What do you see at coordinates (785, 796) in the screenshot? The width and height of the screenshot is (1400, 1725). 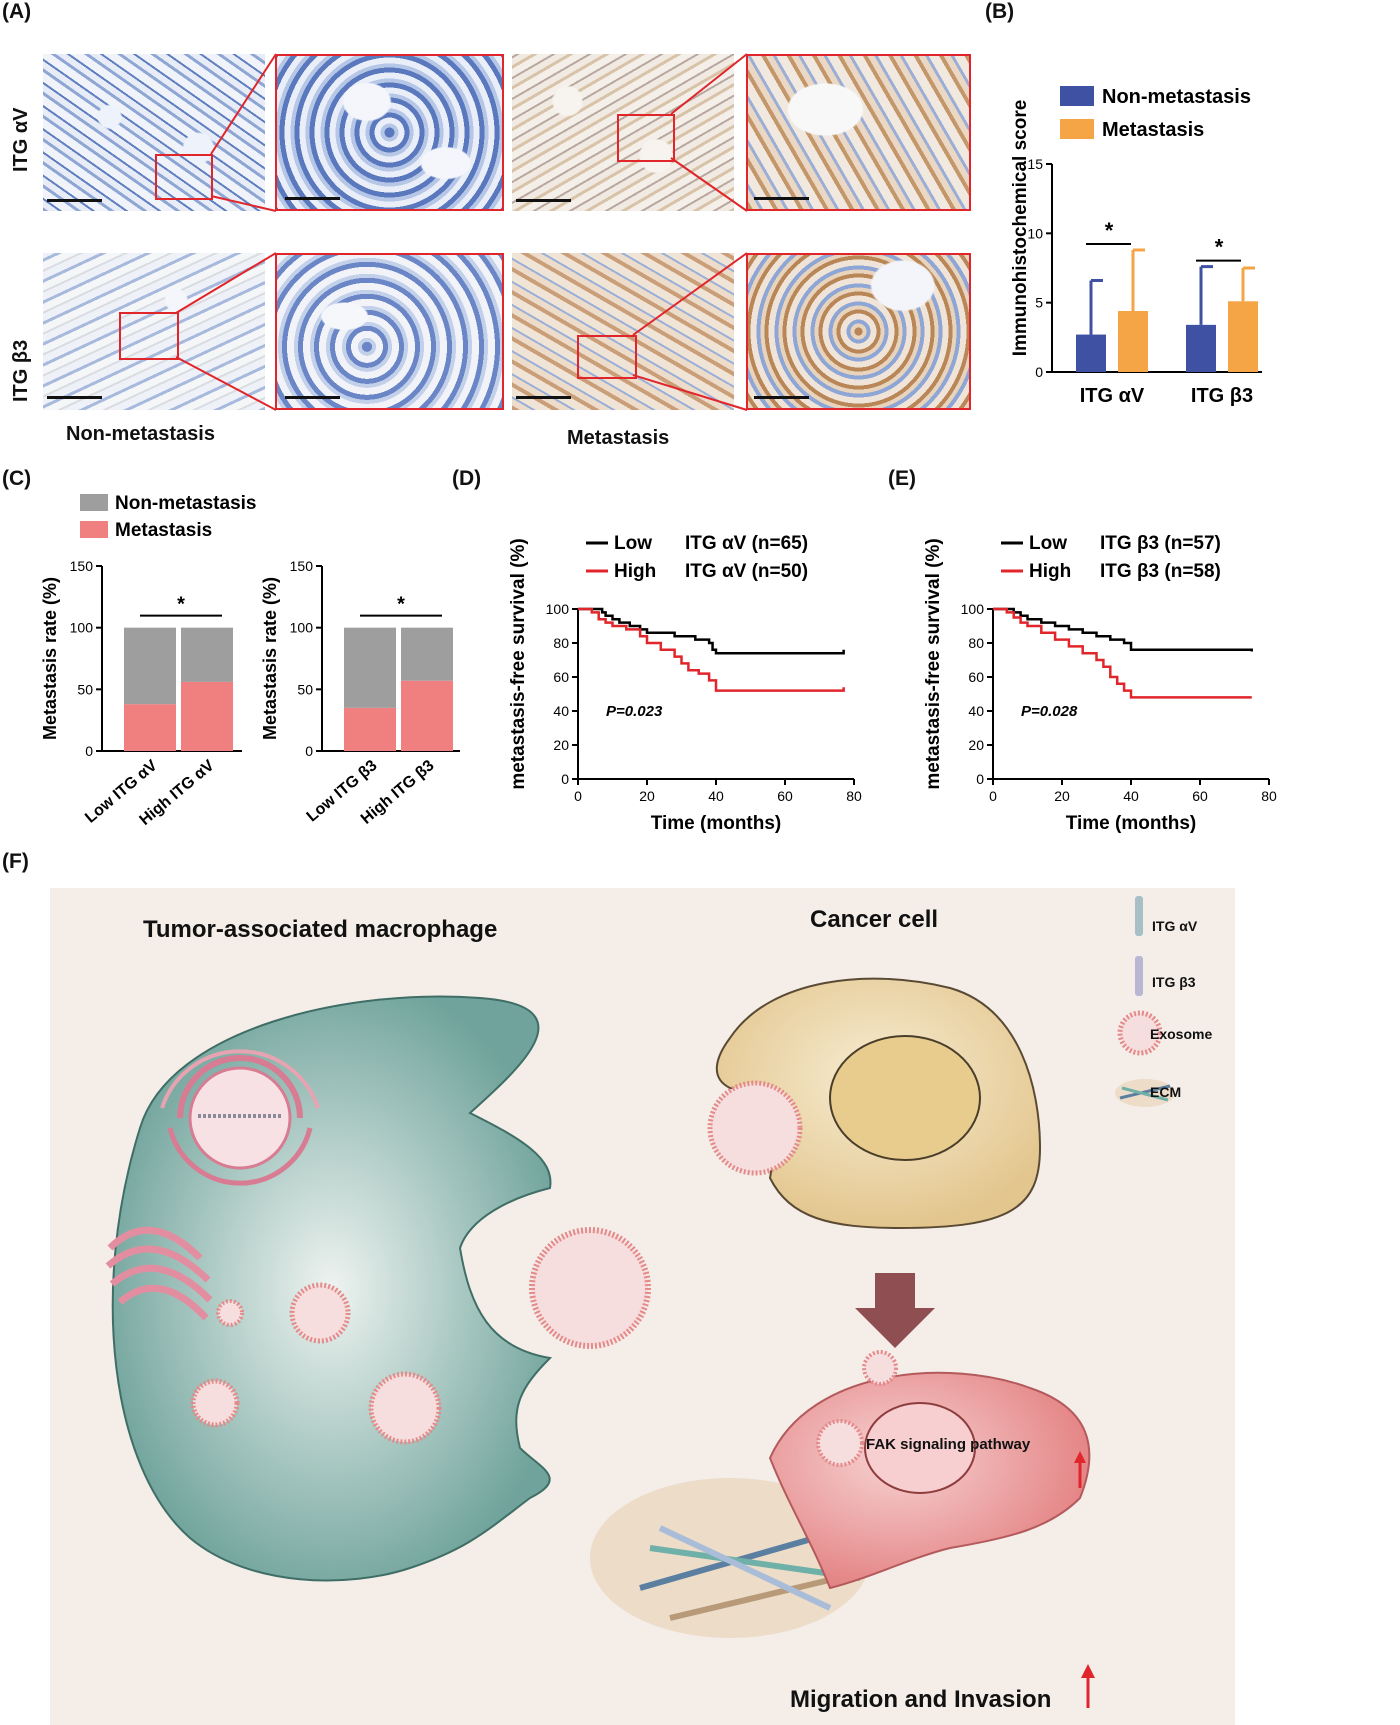 I see `x-tick-label: 60` at bounding box center [785, 796].